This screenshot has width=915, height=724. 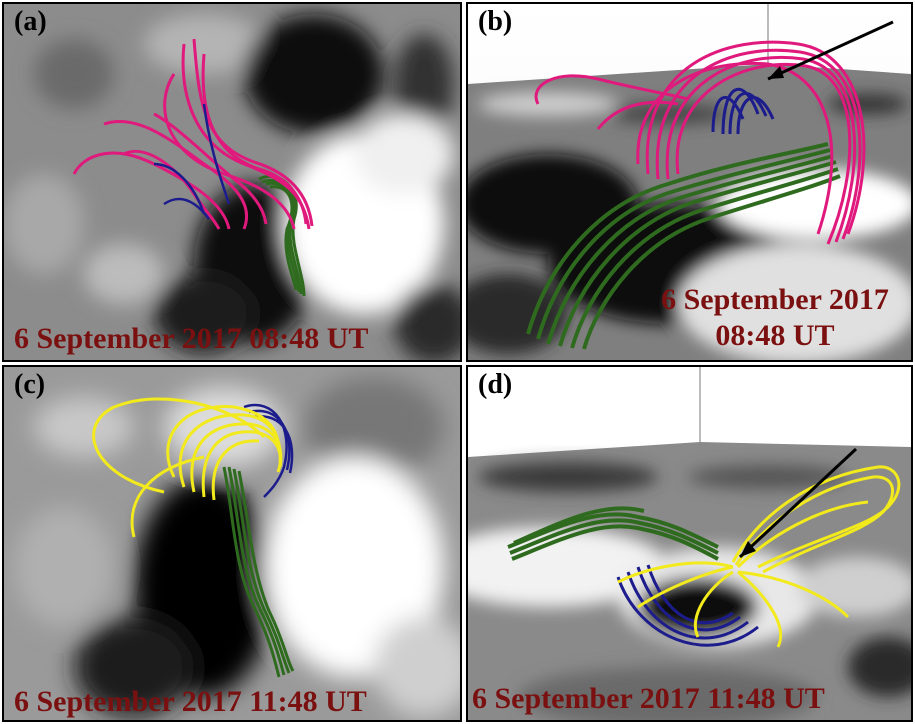 What do you see at coordinates (187, 467) in the screenshot?
I see `yellow-field-lines` at bounding box center [187, 467].